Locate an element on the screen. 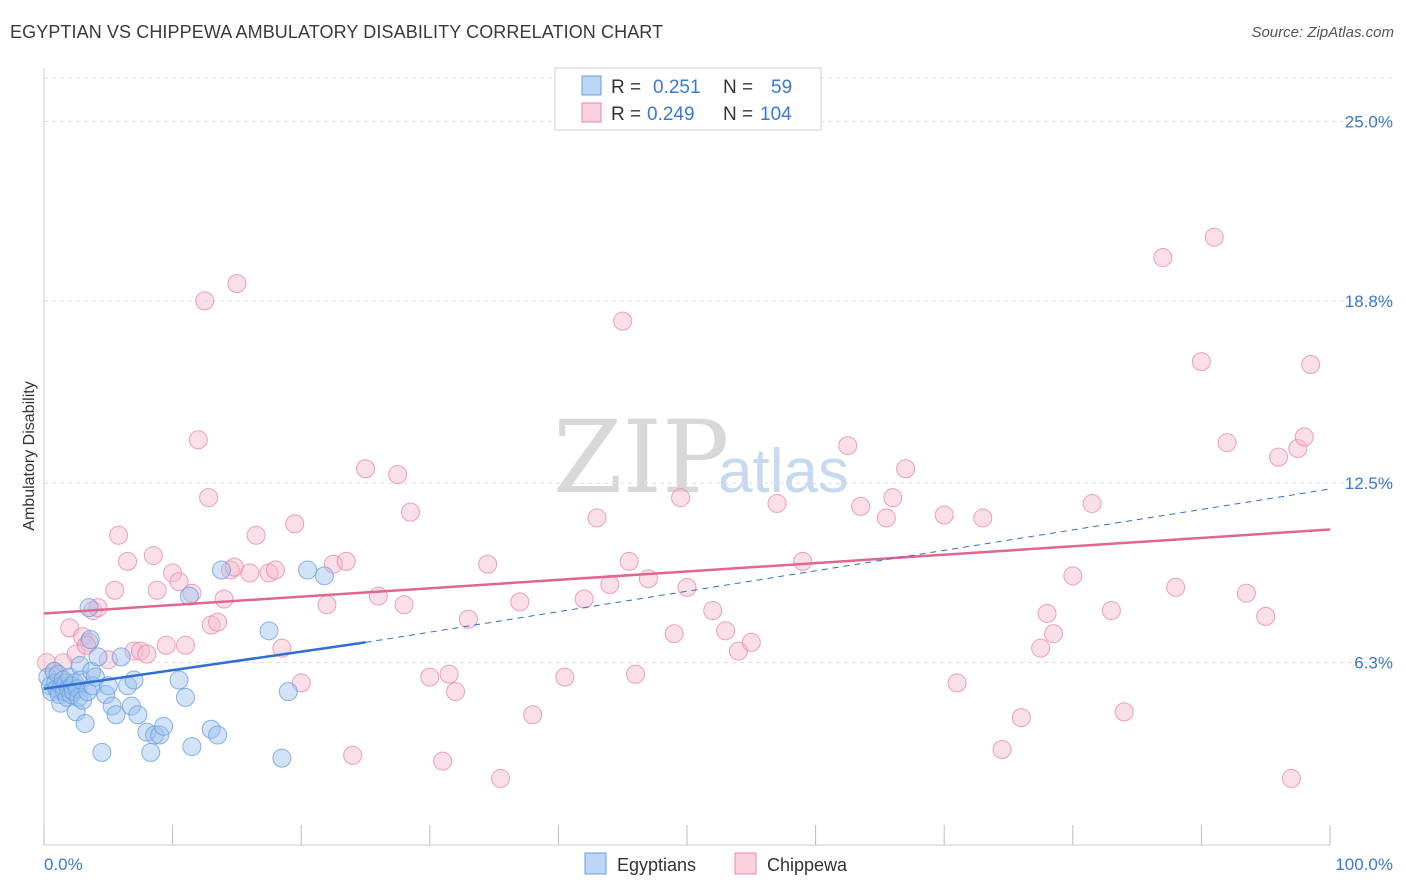 The height and width of the screenshot is (892, 1406). watermark-atlas: atlas is located at coordinates (783, 471).